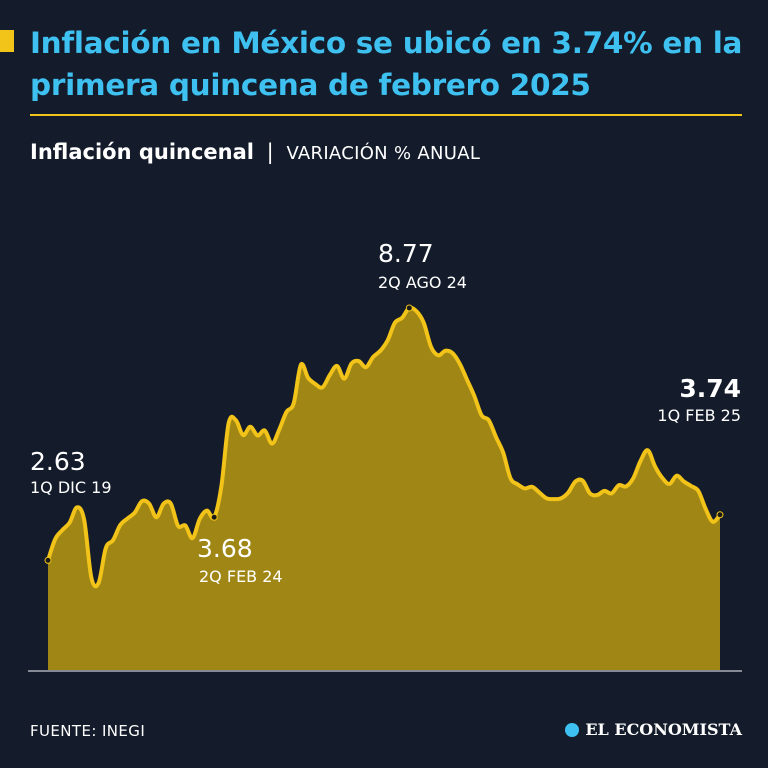  What do you see at coordinates (572, 729) in the screenshot?
I see `brand-logo-icon` at bounding box center [572, 729].